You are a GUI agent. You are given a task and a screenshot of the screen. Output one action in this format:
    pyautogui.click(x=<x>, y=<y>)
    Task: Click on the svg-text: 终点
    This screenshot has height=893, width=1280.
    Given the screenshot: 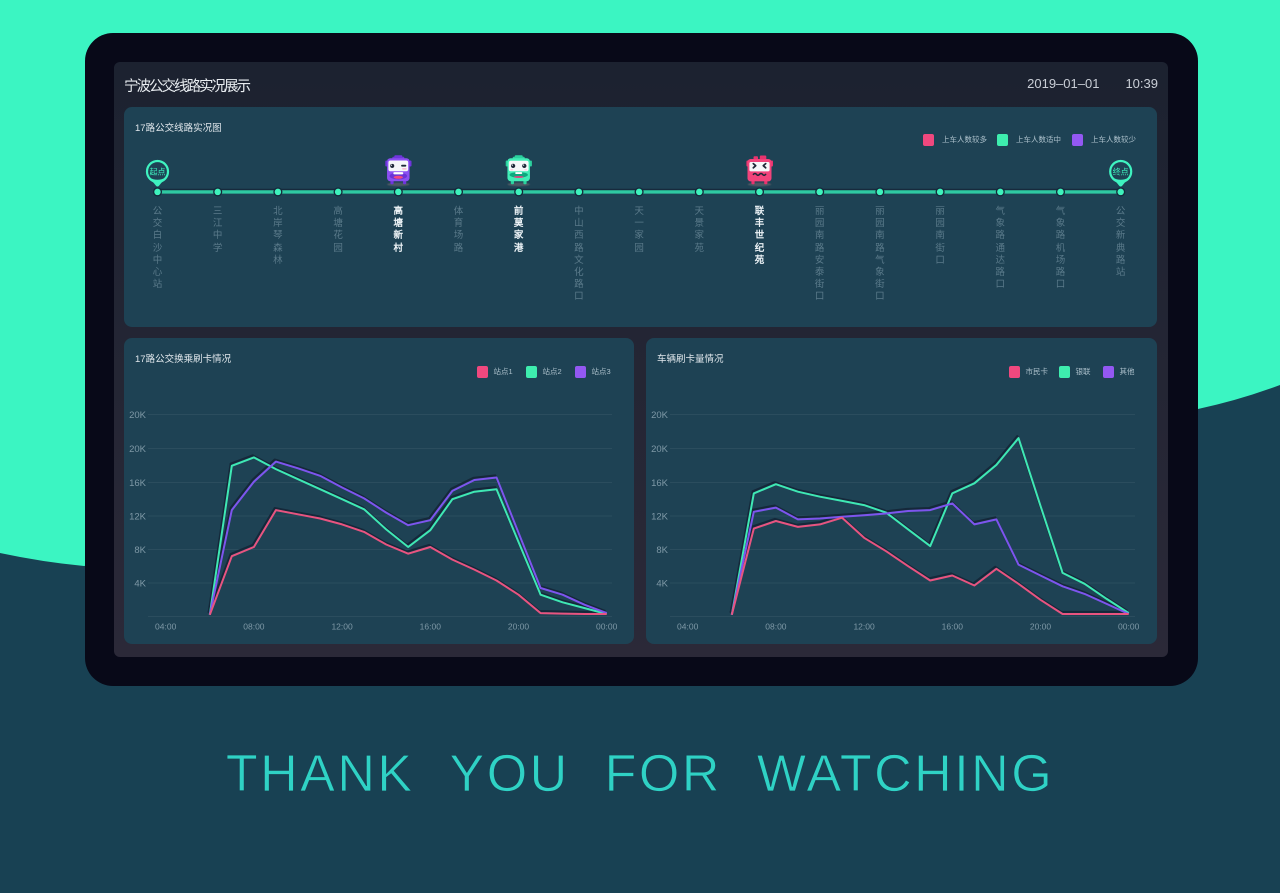 What is the action you would take?
    pyautogui.click(x=1121, y=171)
    